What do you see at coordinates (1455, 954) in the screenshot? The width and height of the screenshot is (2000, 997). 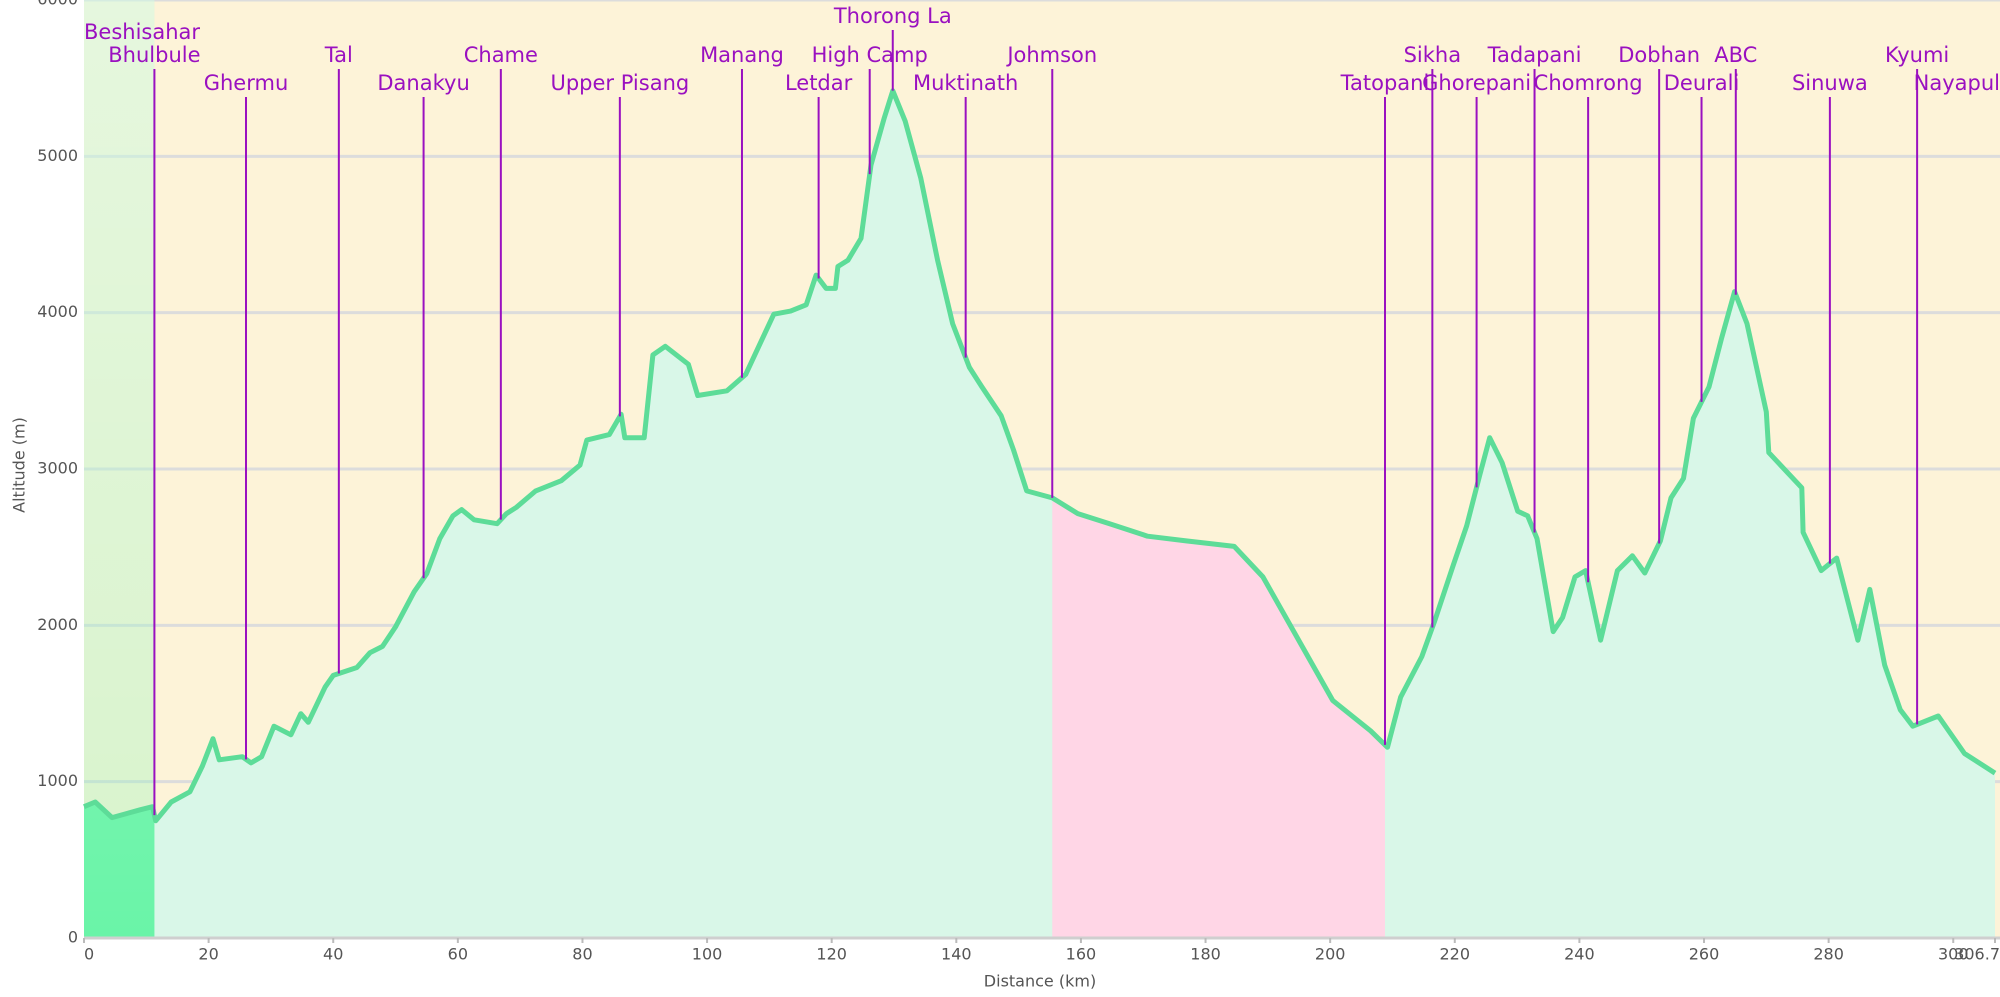 I see `x-tick-label: 220` at bounding box center [1455, 954].